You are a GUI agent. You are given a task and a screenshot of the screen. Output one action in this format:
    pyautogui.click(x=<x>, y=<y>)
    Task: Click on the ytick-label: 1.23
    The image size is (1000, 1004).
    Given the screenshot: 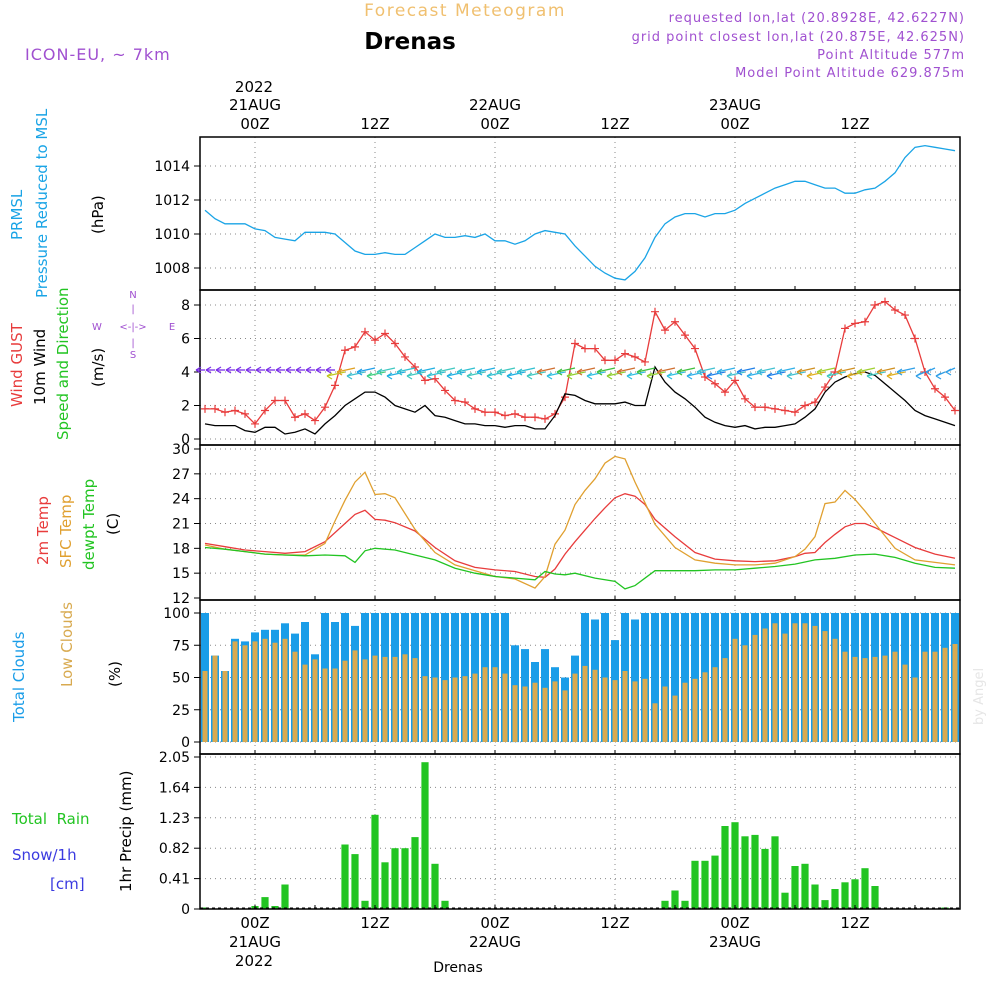 What is the action you would take?
    pyautogui.click(x=174, y=819)
    